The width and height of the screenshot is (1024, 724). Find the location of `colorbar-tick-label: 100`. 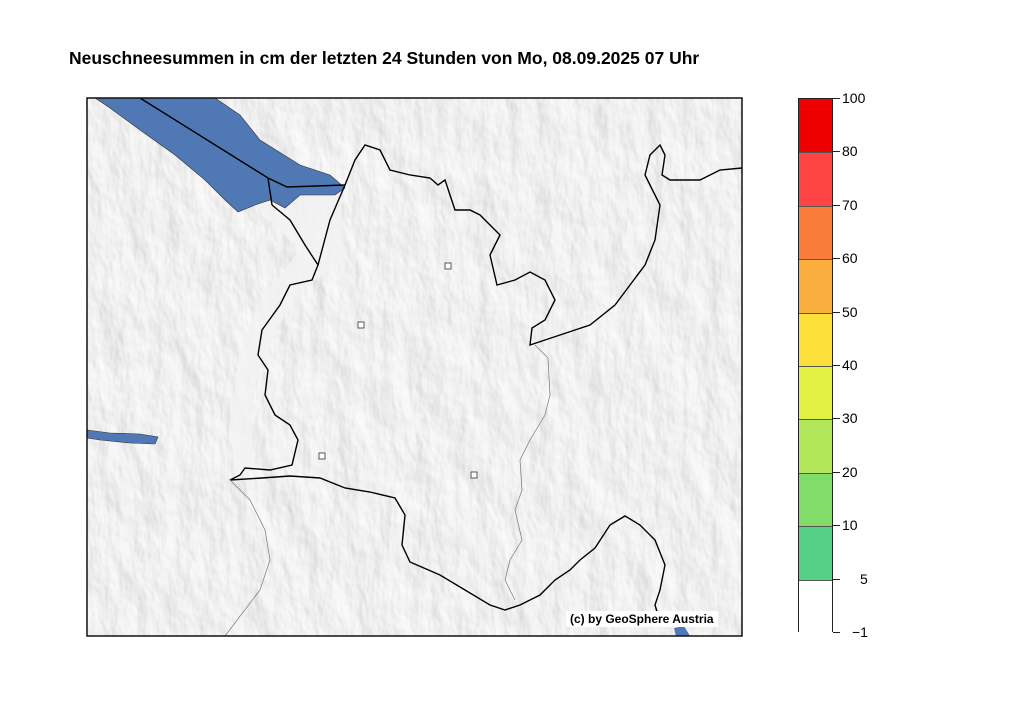

colorbar-tick-label: 100 is located at coordinates (854, 98).